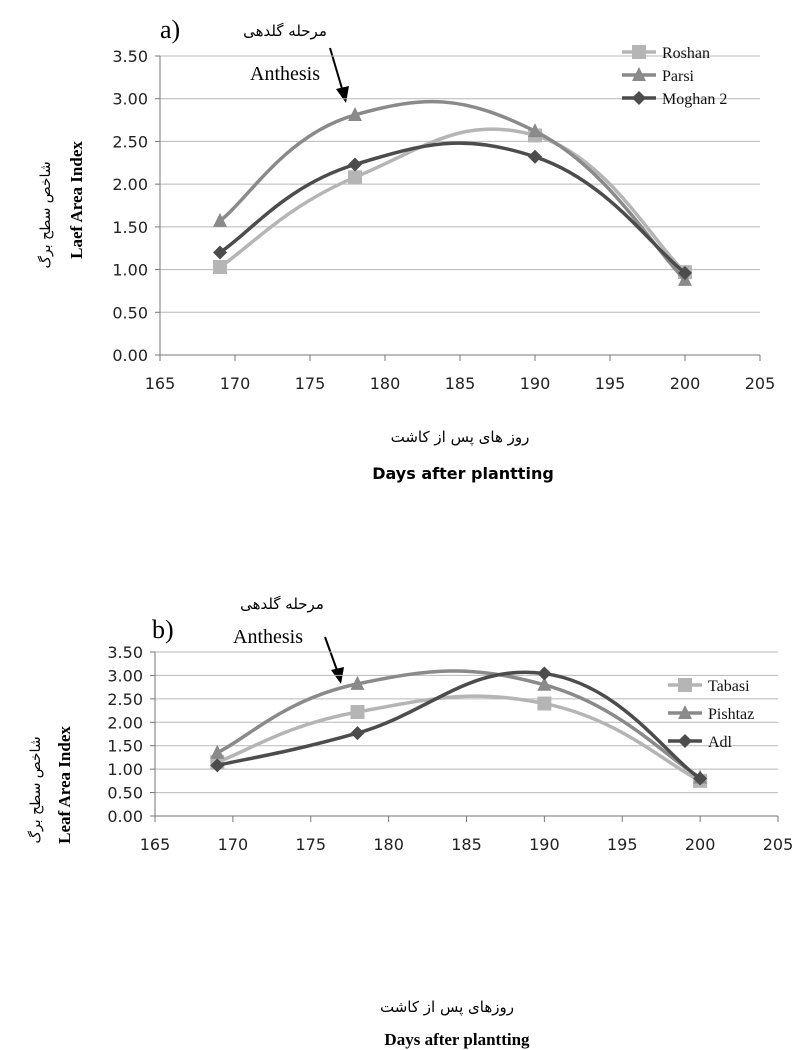  What do you see at coordinates (64, 785) in the screenshot?
I see `y-axis-label-en-b: Leaf Area Index` at bounding box center [64, 785].